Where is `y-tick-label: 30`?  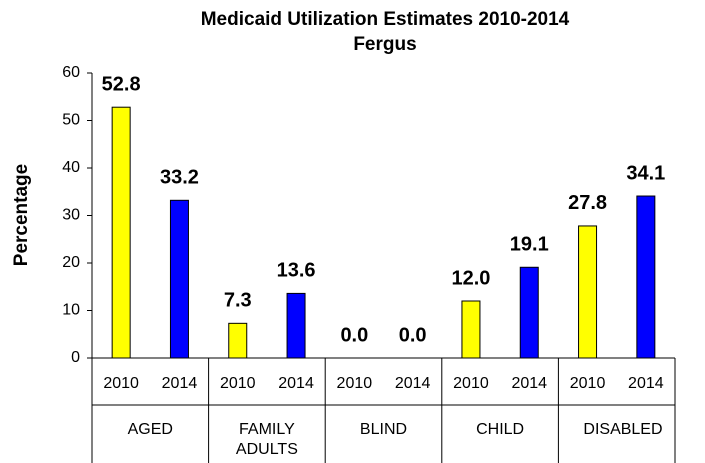 y-tick-label: 30 is located at coordinates (71, 215).